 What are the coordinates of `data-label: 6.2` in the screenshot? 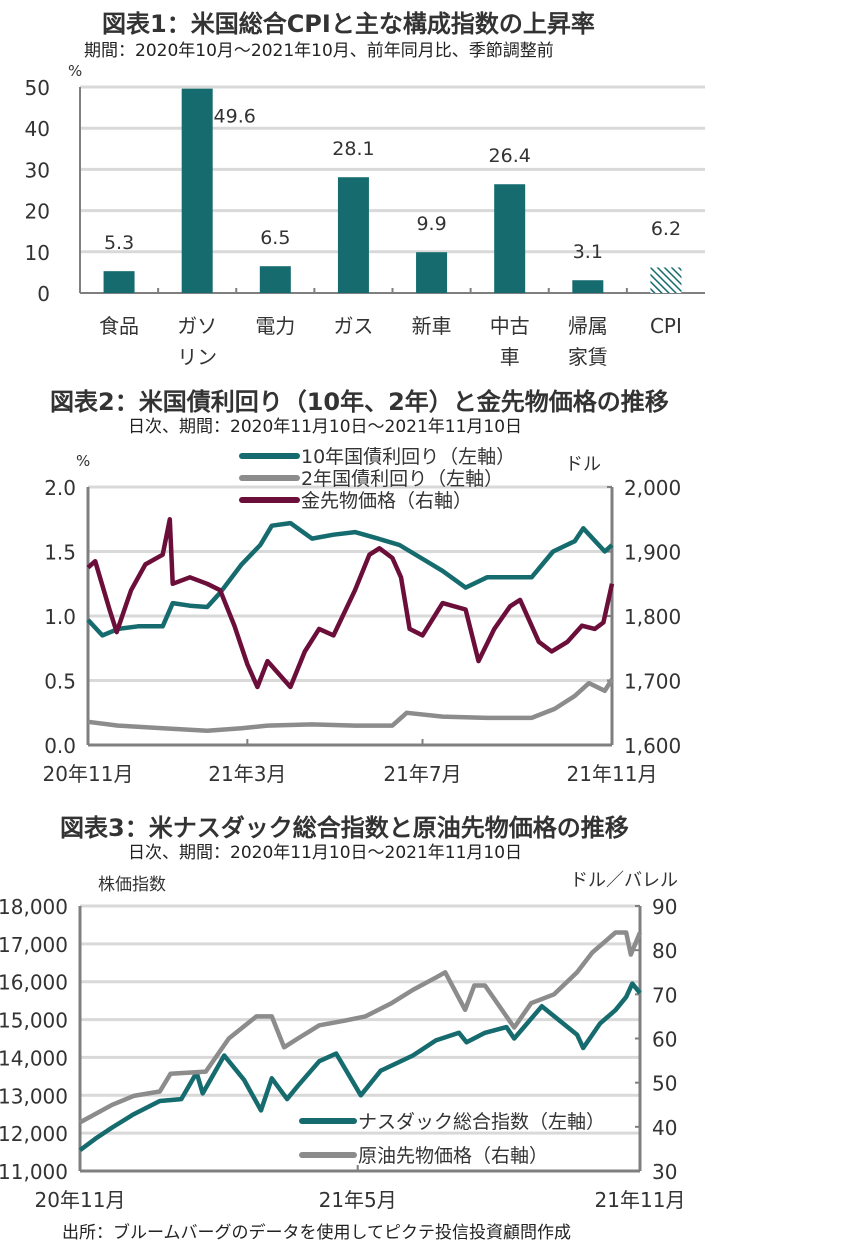 It's located at (666, 229).